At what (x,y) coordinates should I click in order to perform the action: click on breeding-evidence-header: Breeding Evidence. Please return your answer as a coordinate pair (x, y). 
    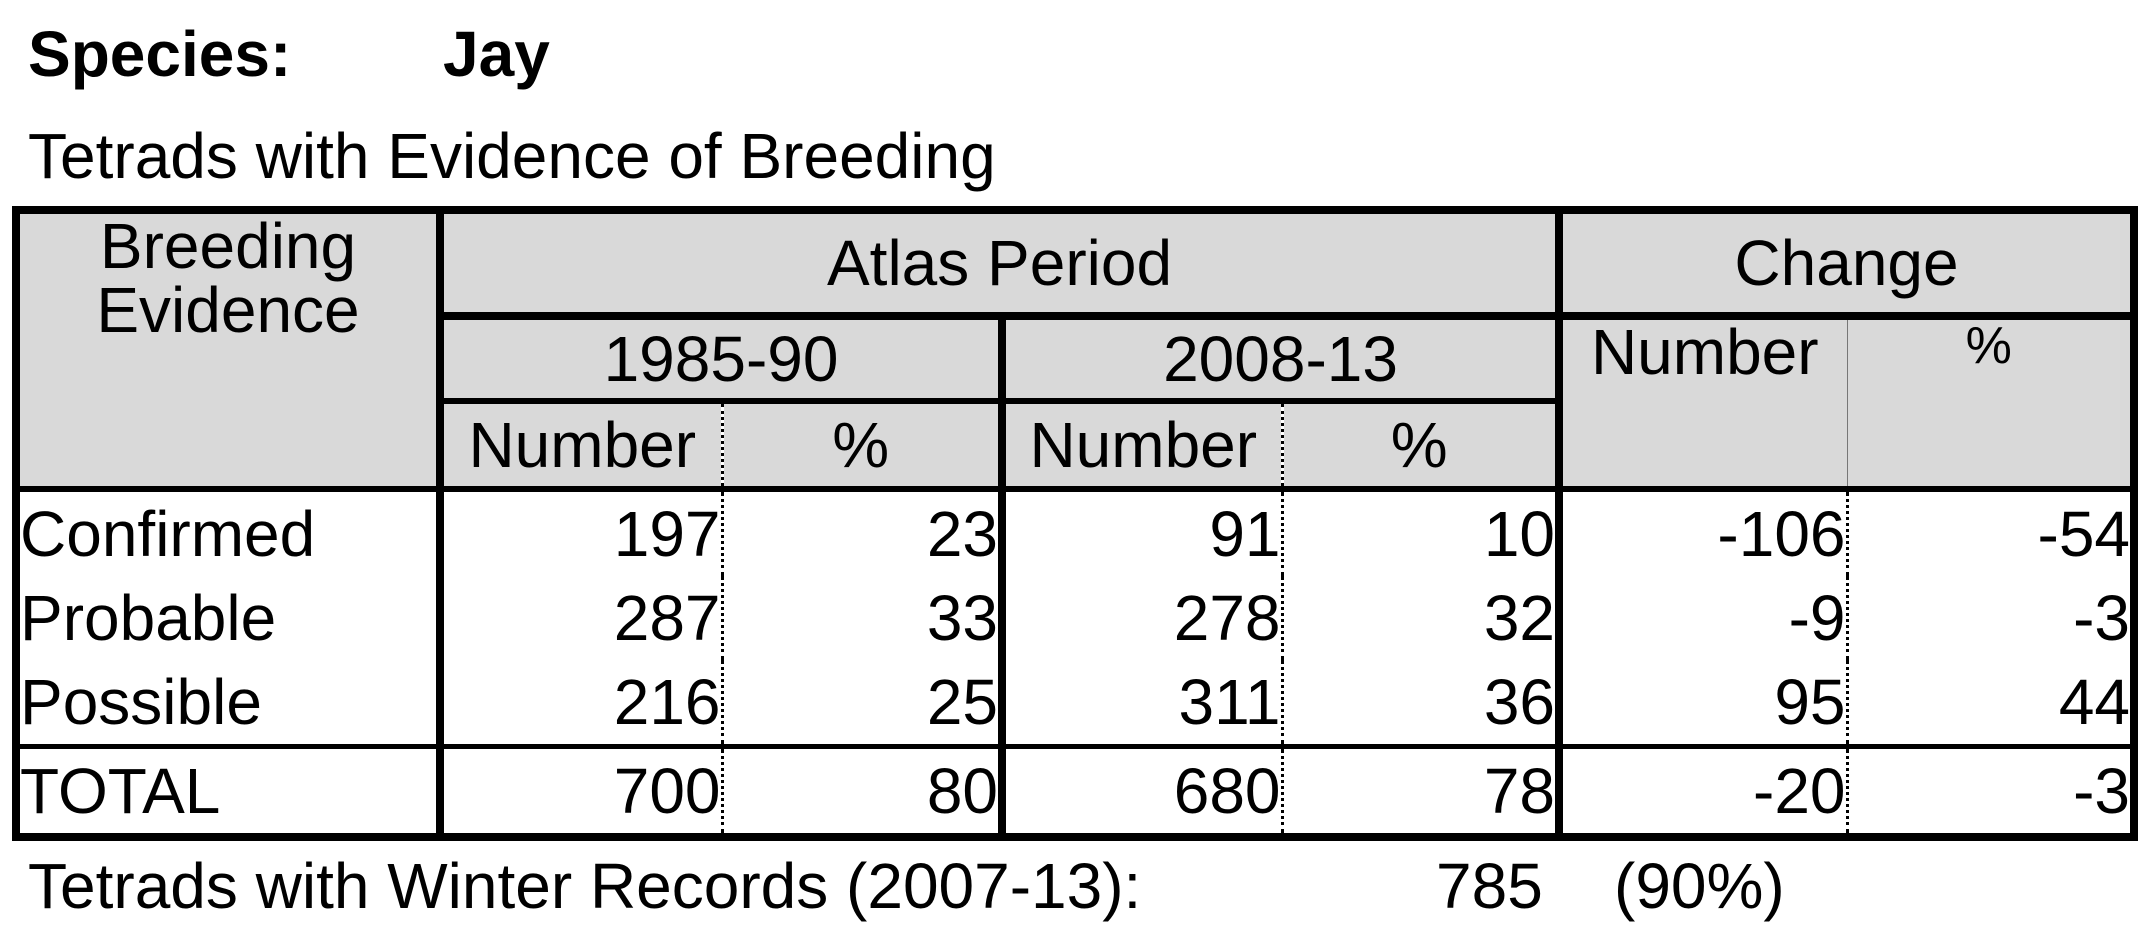
    Looking at the image, I should click on (228, 349).